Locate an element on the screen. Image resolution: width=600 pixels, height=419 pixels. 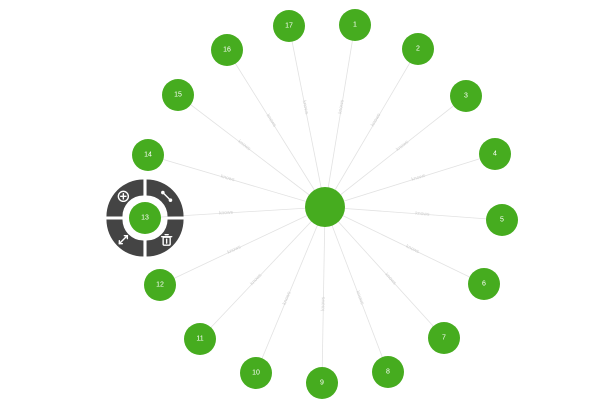
graph-node-3: 3 is located at coordinates (466, 96).